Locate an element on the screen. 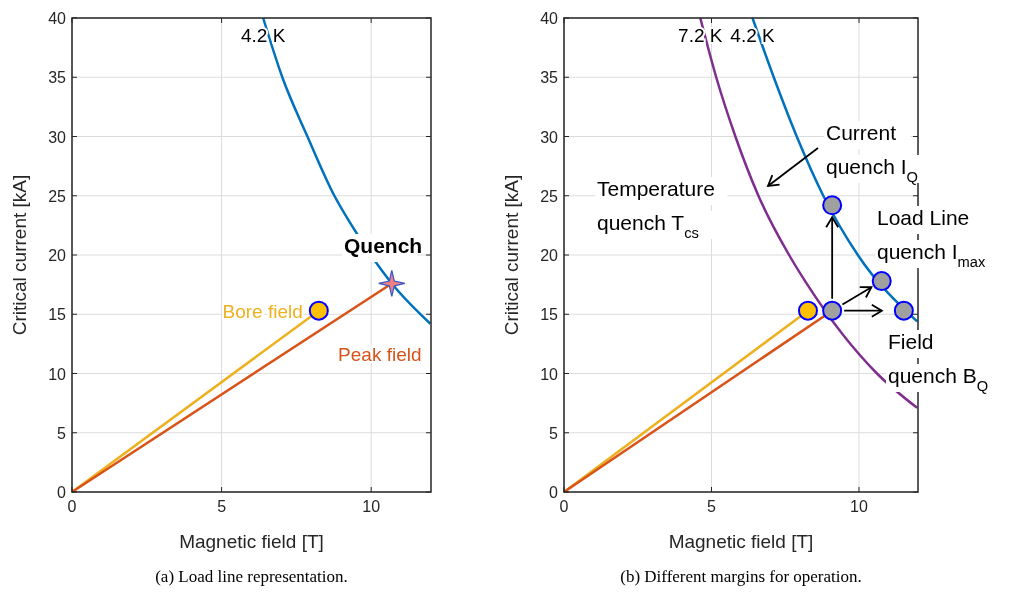 The width and height of the screenshot is (1020, 598). series-label: 7.2 K is located at coordinates (700, 35).